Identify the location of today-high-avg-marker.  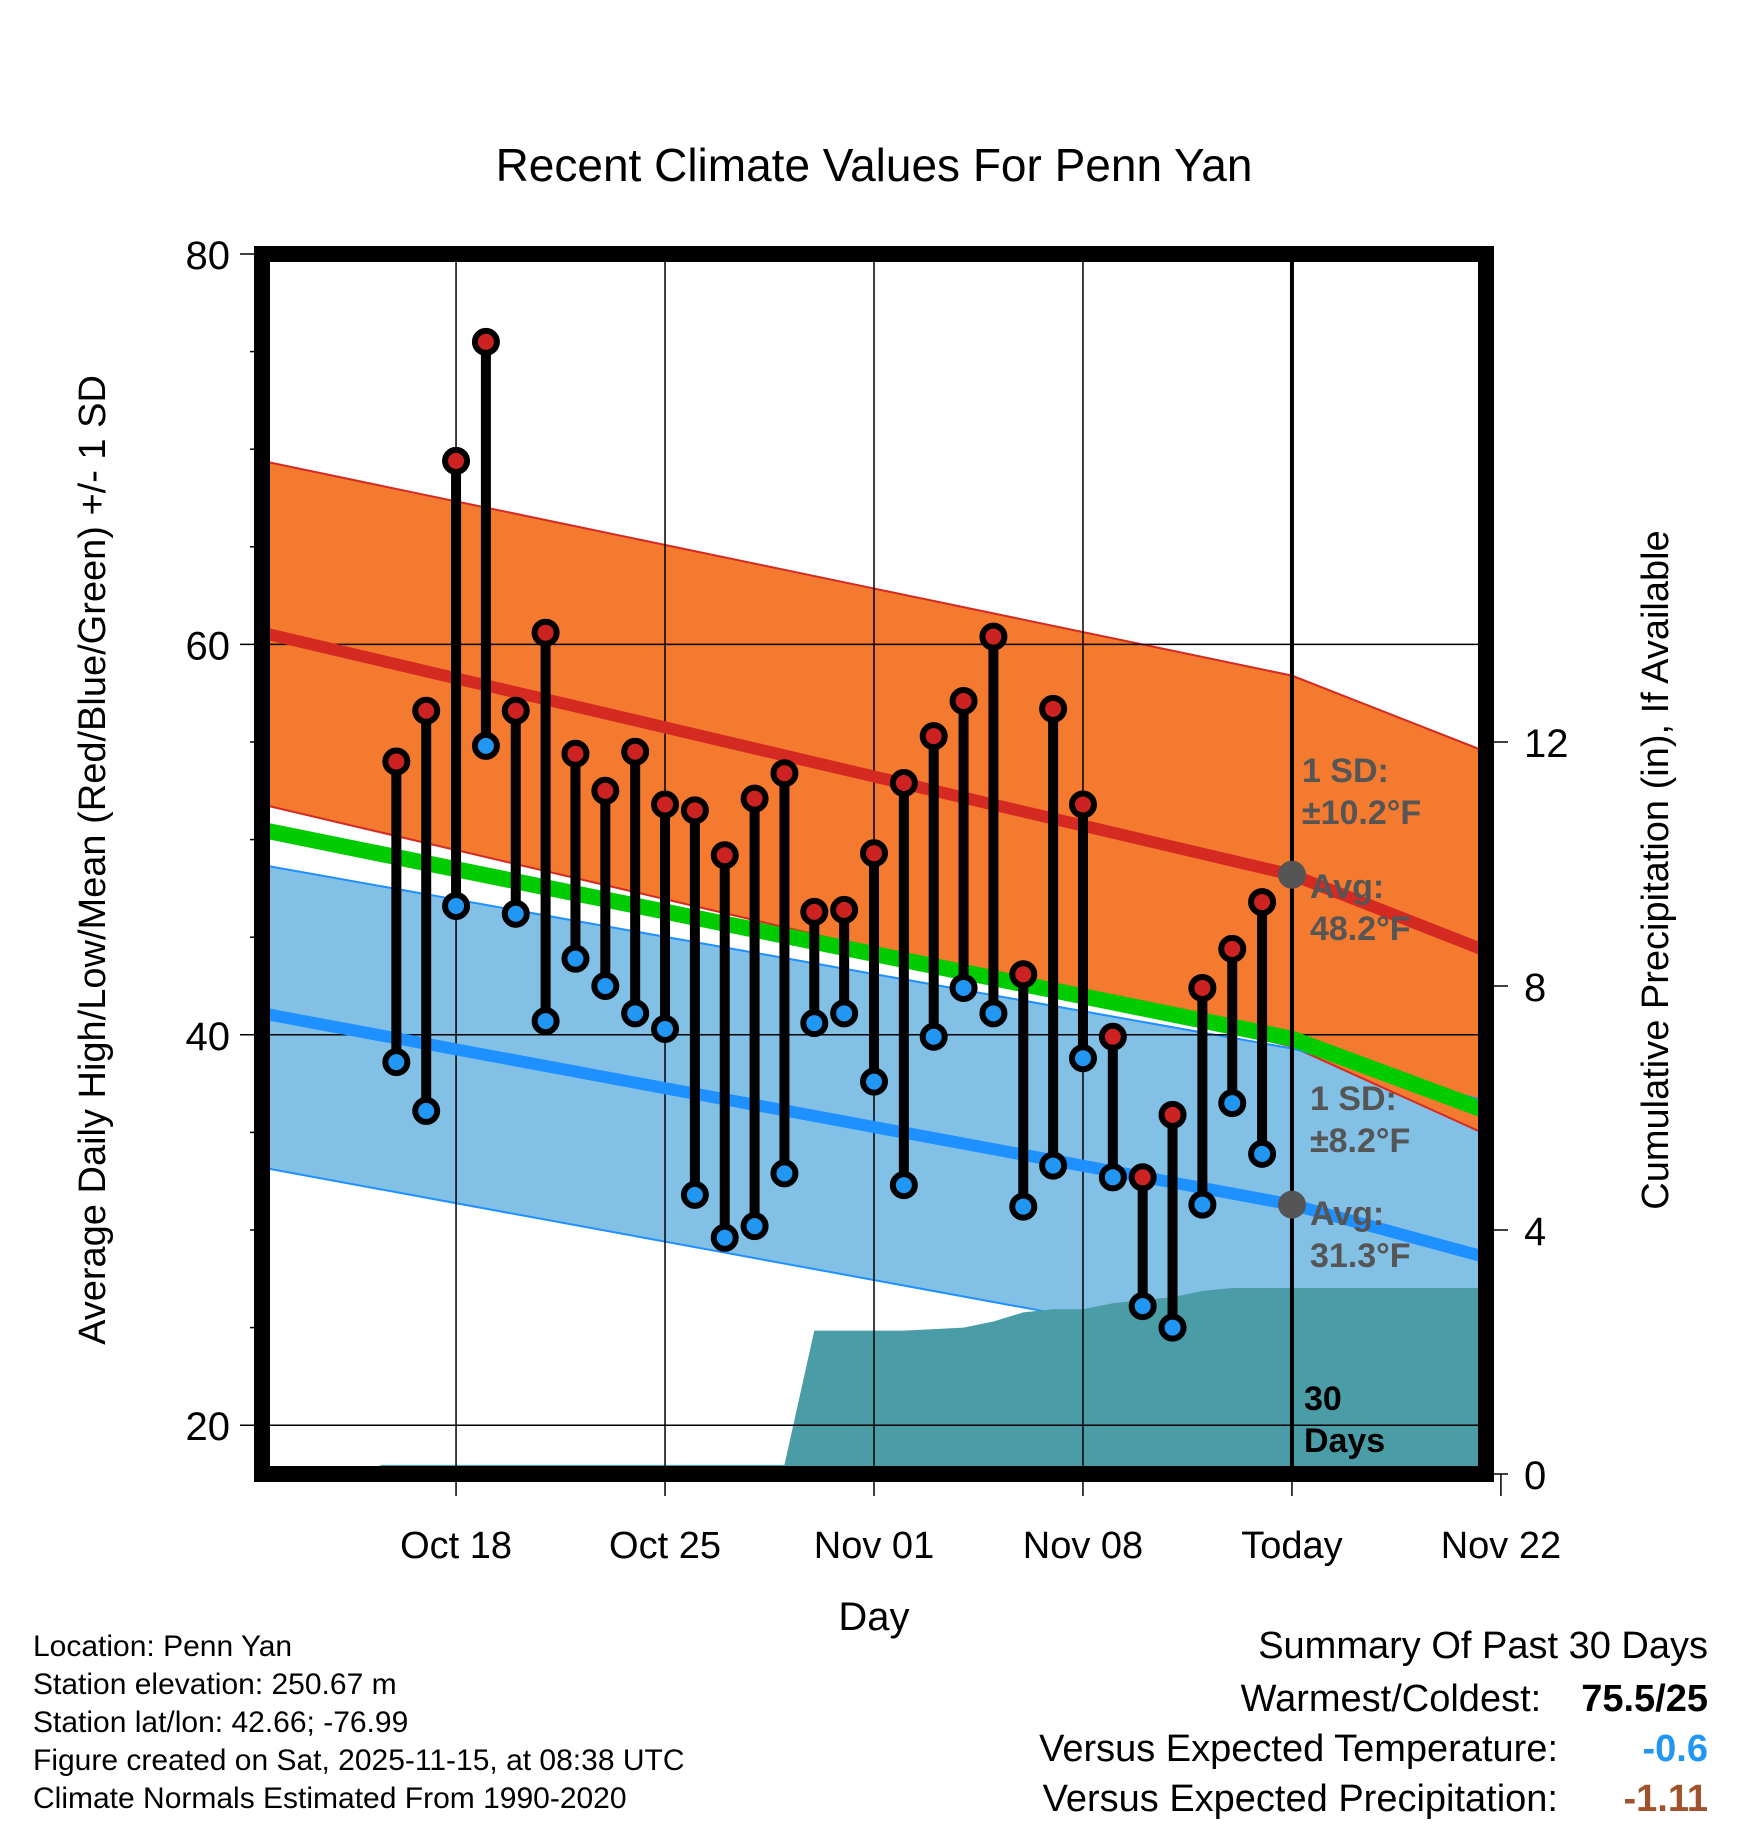
(1291, 874).